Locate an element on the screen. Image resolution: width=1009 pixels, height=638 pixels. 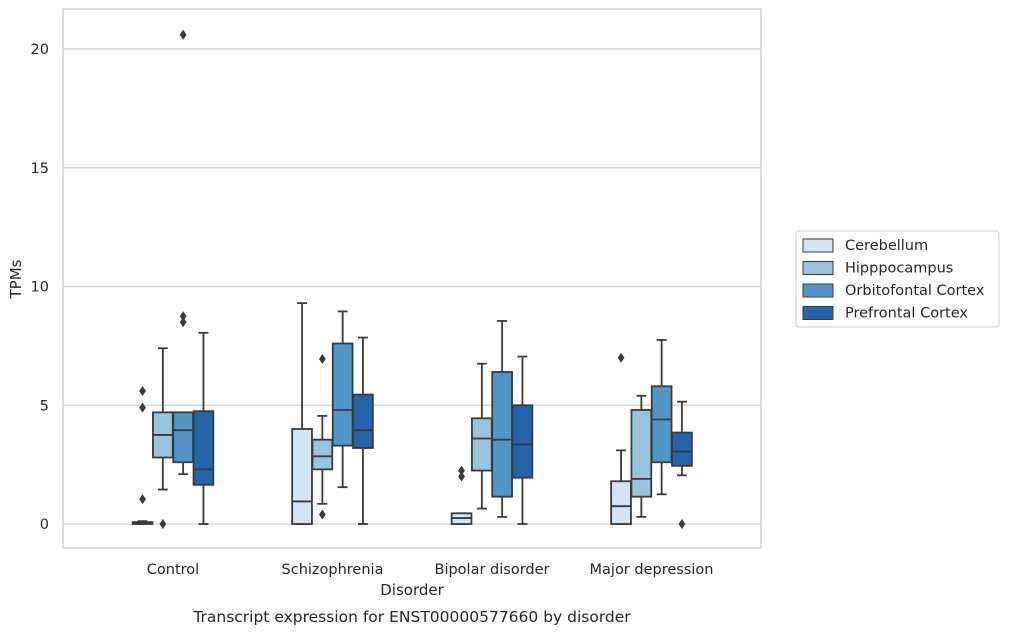
y-tick-label: 5 is located at coordinates (44, 406).